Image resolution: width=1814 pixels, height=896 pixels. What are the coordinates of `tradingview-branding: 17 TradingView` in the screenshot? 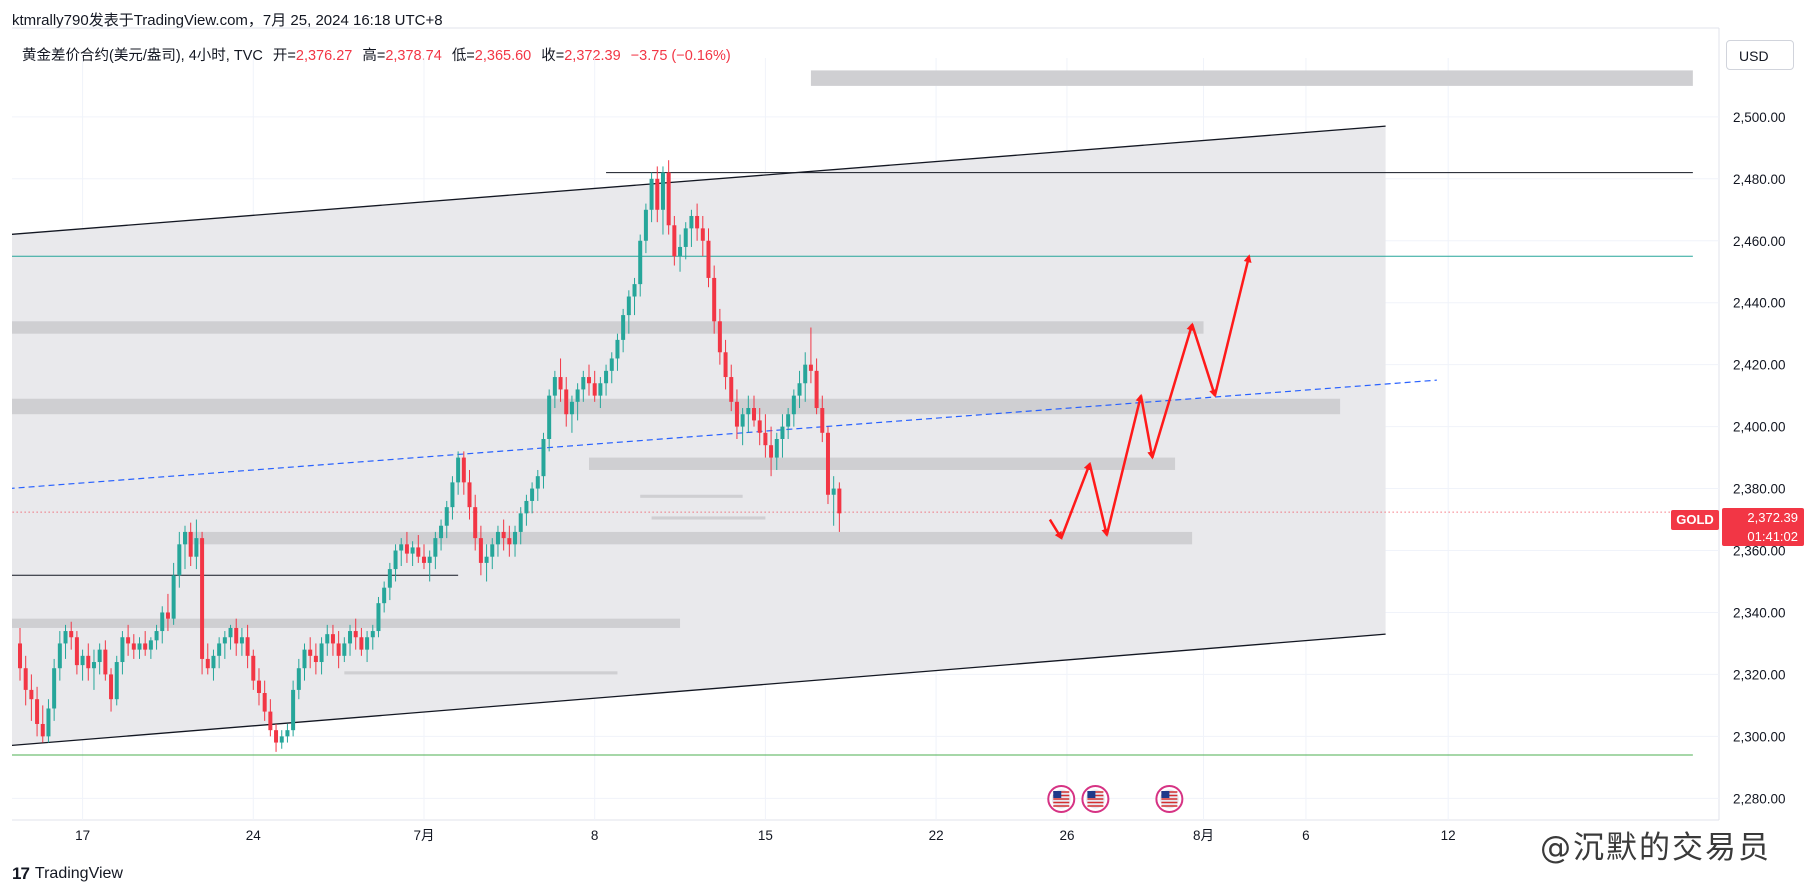 It's located at (67, 874).